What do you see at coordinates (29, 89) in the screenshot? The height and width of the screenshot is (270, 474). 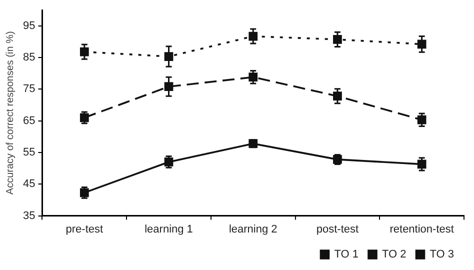 I see `y-tick-label: 75` at bounding box center [29, 89].